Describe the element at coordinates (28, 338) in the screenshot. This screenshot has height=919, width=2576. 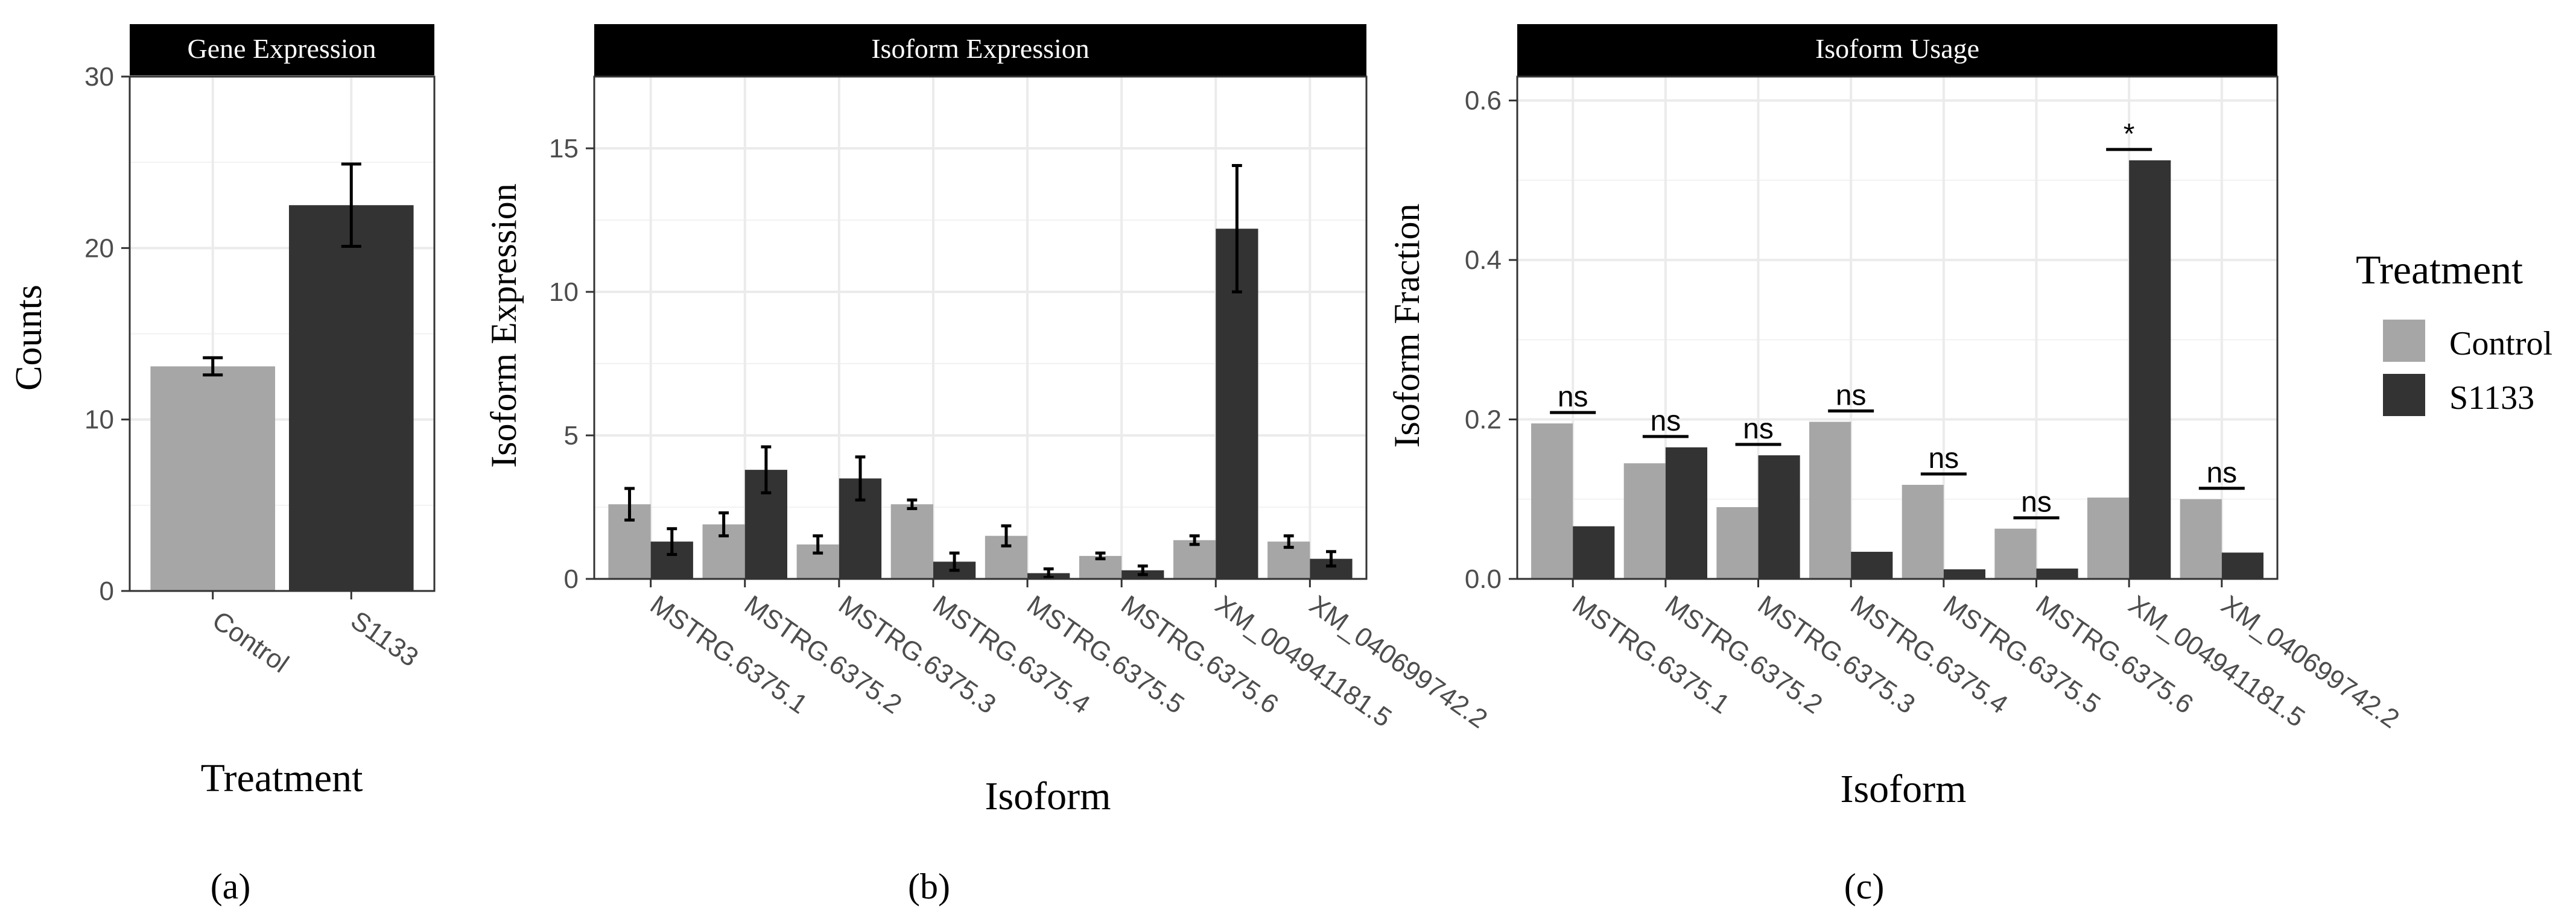
I see `panel-a-y-axis-label: Counts` at that location.